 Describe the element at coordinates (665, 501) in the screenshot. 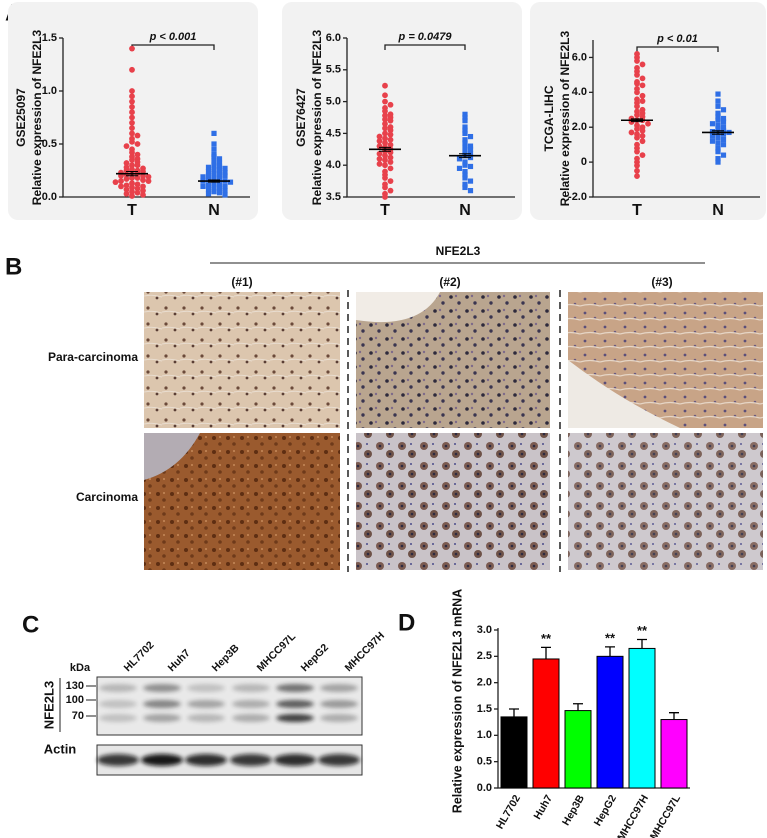

I see `ihc-image` at that location.